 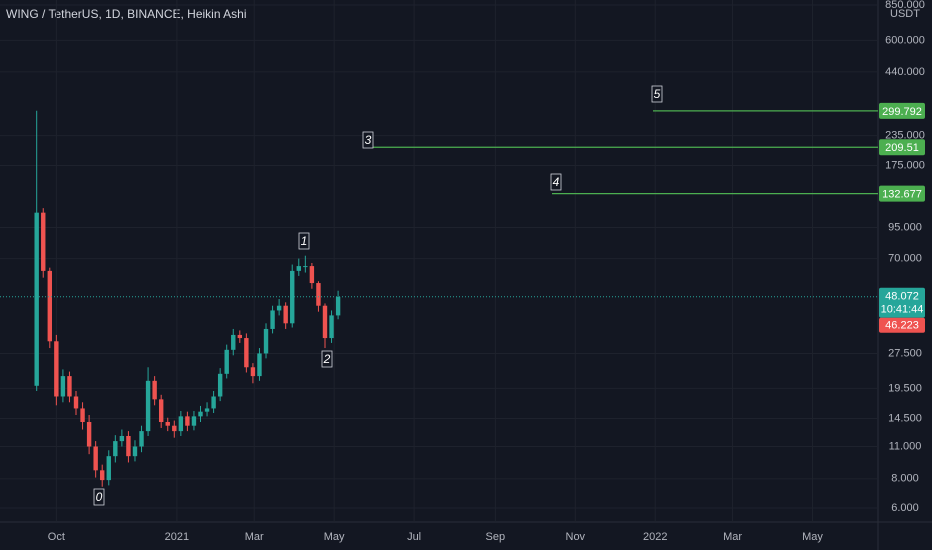 I want to click on wave-label: 4, so click(x=556, y=182).